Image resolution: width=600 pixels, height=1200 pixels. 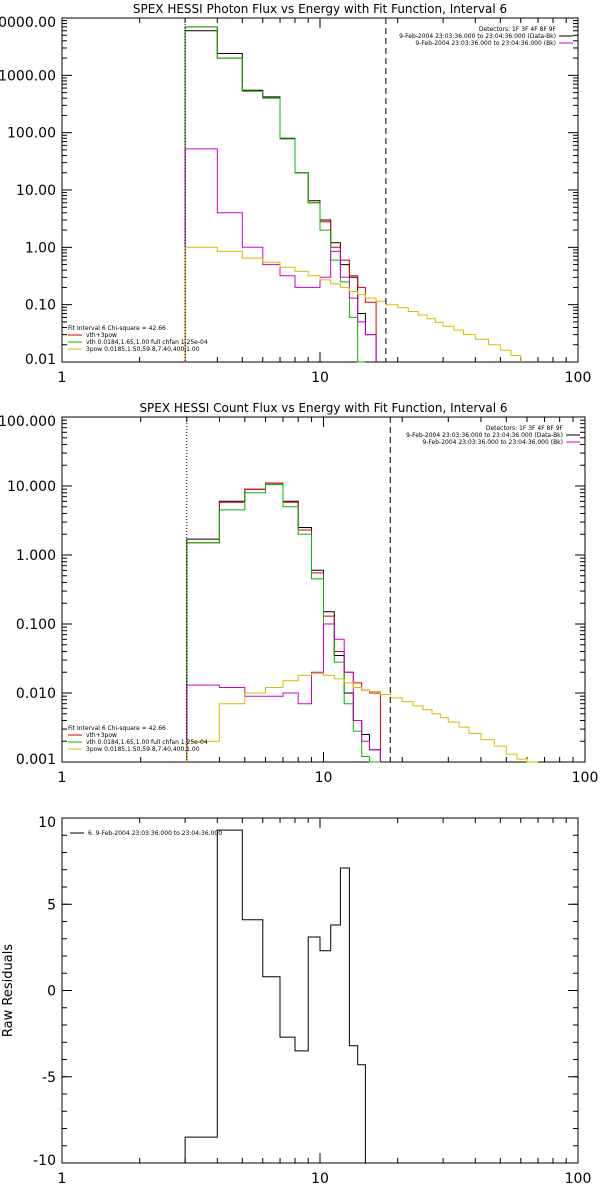 What do you see at coordinates (40, 360) in the screenshot?
I see `y-tick-label: 0.01` at bounding box center [40, 360].